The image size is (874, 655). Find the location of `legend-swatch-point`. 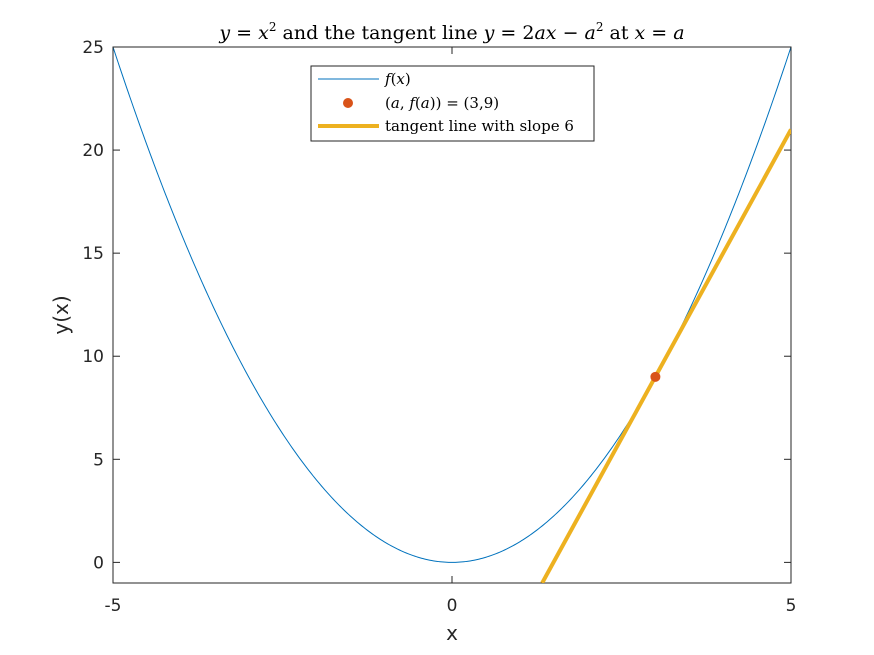

legend-swatch-point is located at coordinates (348, 103).